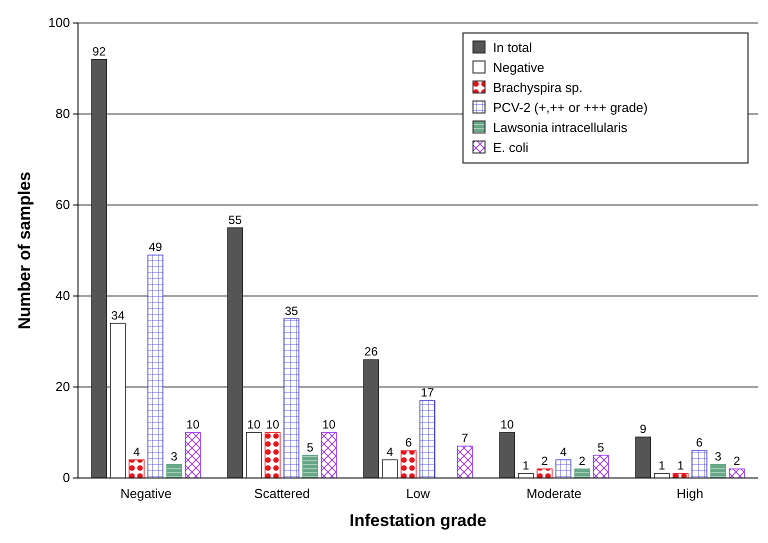 Image resolution: width=768 pixels, height=543 pixels. What do you see at coordinates (427, 393) in the screenshot?
I see `data-label: 17` at bounding box center [427, 393].